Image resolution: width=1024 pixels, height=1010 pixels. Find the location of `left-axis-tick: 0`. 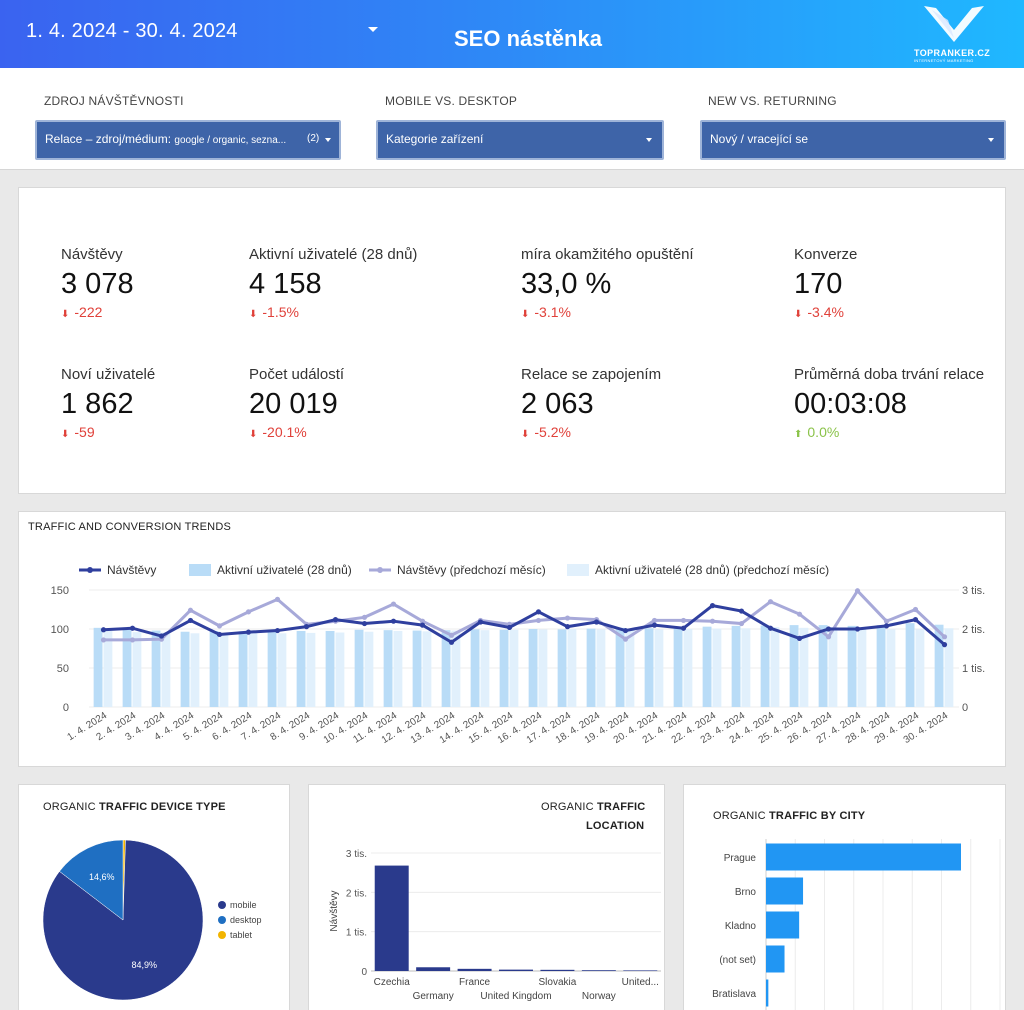

left-axis-tick: 0 is located at coordinates (66, 708).